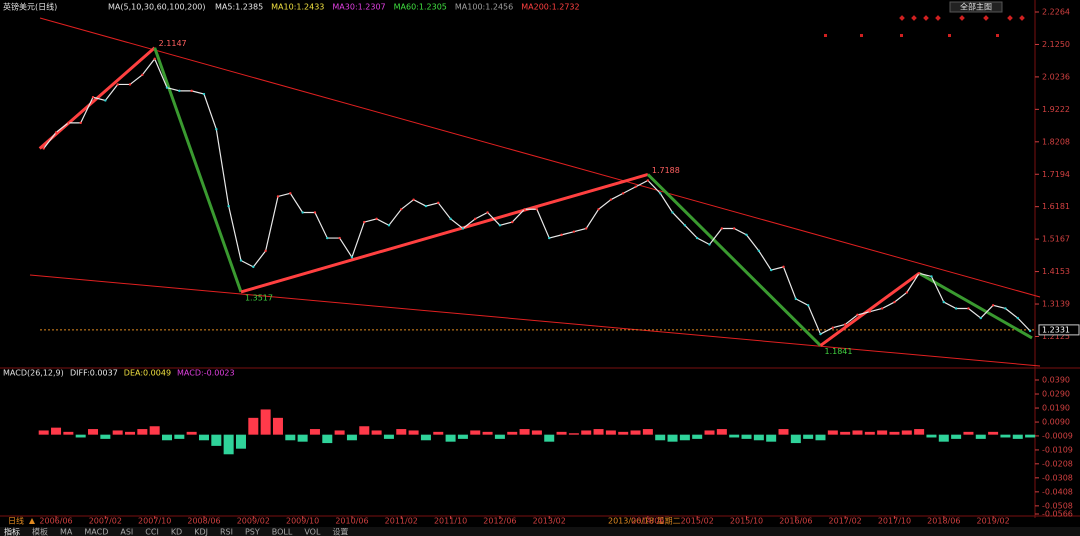 The width and height of the screenshot is (1080, 536). Describe the element at coordinates (666, 170) in the screenshot. I see `annotation: 1.7188` at that location.